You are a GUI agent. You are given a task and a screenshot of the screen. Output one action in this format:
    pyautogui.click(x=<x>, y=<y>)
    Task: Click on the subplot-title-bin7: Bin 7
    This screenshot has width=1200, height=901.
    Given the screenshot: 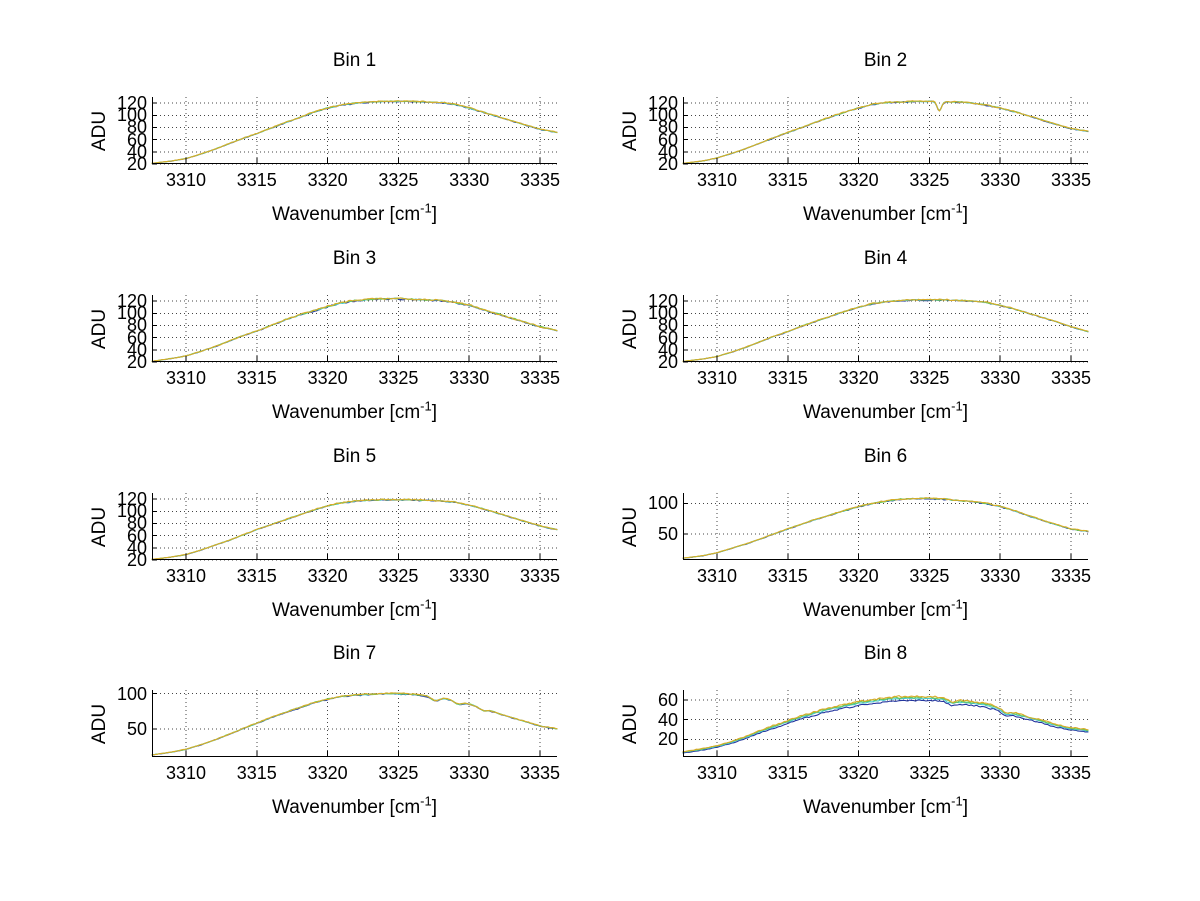 What is the action you would take?
    pyautogui.click(x=354, y=653)
    